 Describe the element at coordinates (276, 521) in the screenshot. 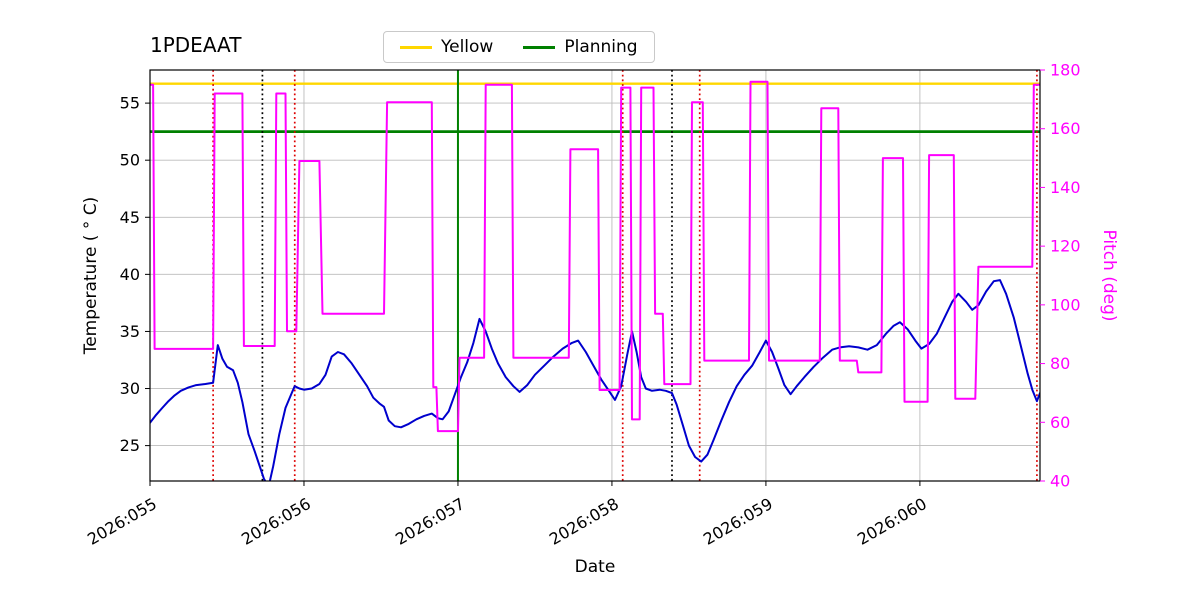

I see `x-tick-label: 2026:056` at that location.